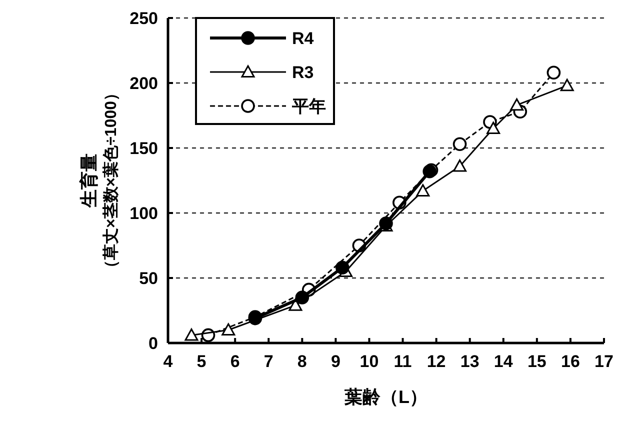  What do you see at coordinates (148, 278) in the screenshot?
I see `y-tick-label: 50` at bounding box center [148, 278].